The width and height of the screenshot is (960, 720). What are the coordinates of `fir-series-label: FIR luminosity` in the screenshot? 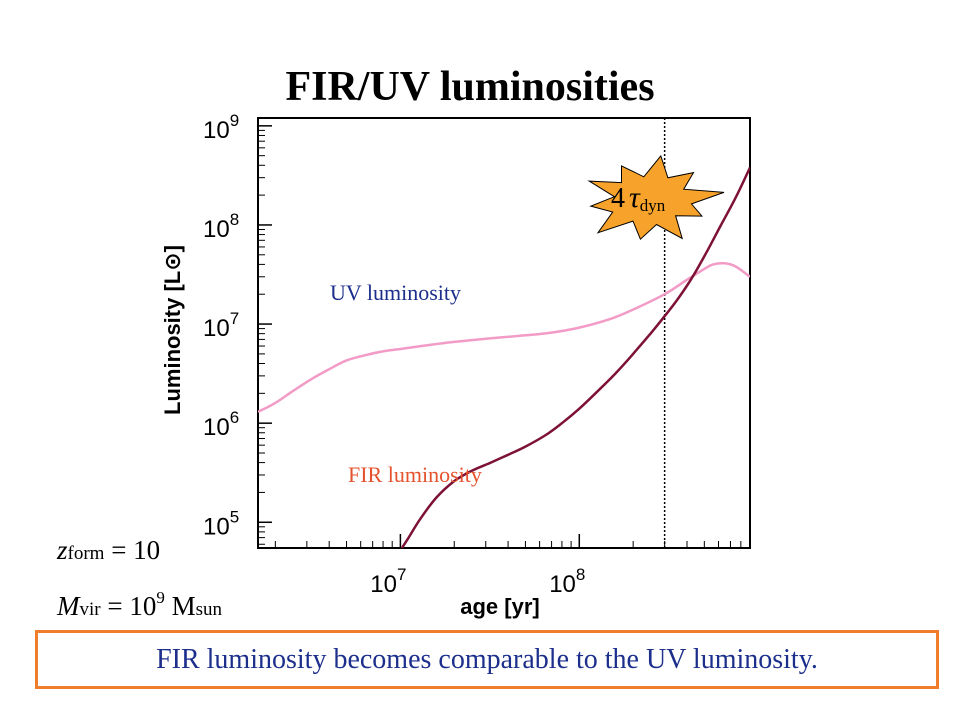 It's located at (415, 474).